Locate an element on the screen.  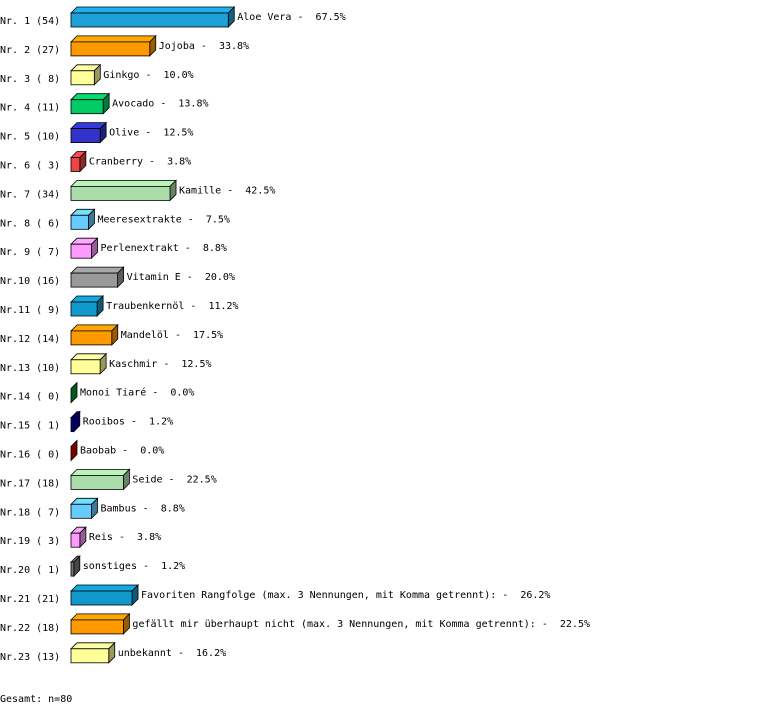
row-label: Nr.13 (10) is located at coordinates (30, 368).